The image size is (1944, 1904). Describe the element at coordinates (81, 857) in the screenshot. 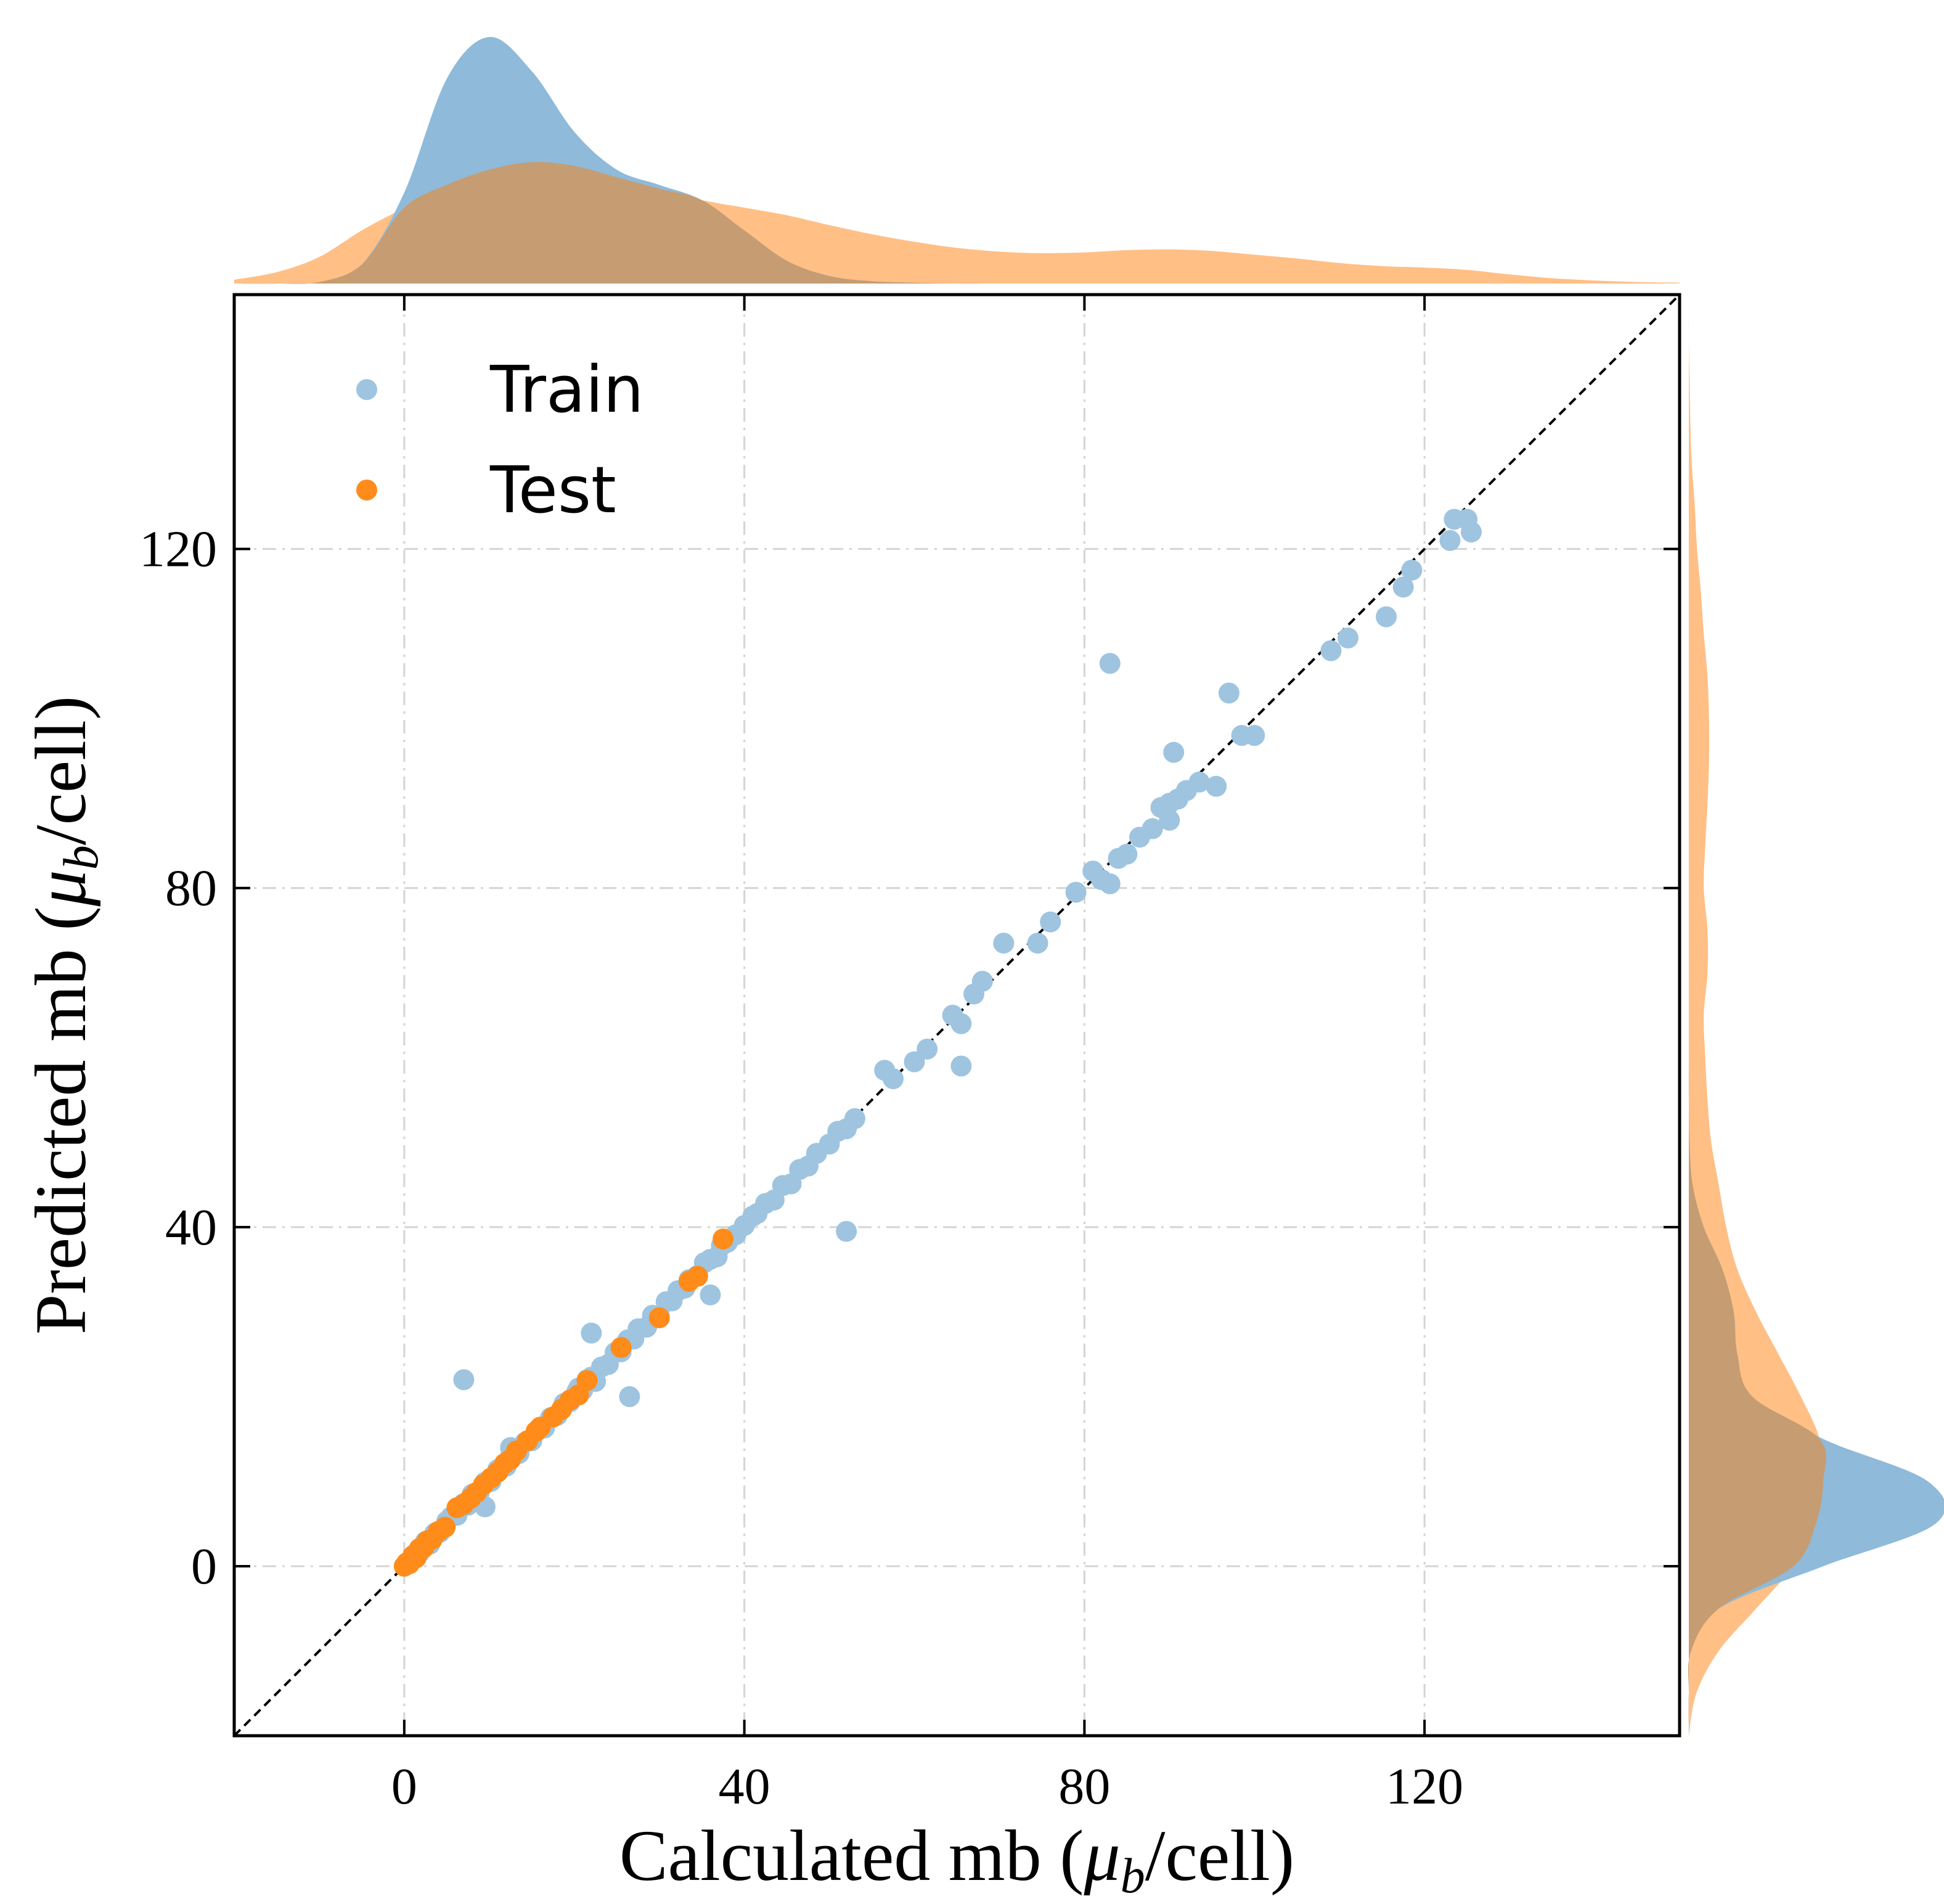

I see `y-axis-label-sub: b` at that location.